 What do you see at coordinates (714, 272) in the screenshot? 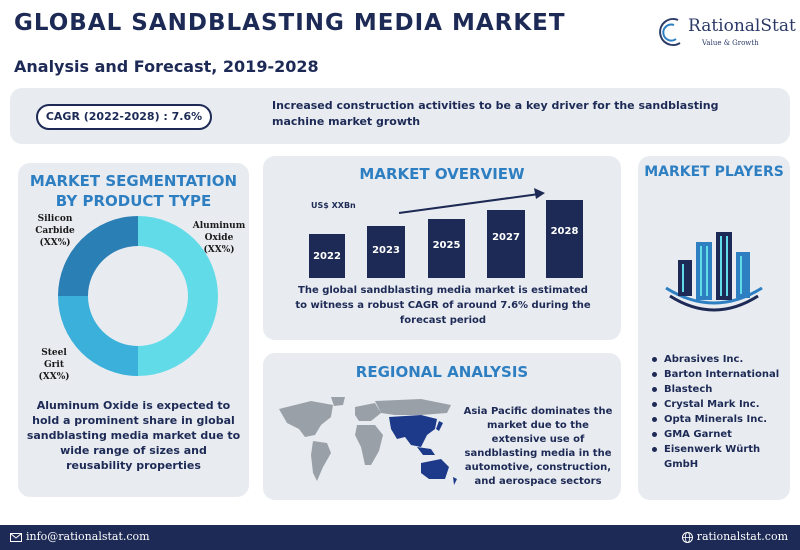
I see `buildings-icon` at bounding box center [714, 272].